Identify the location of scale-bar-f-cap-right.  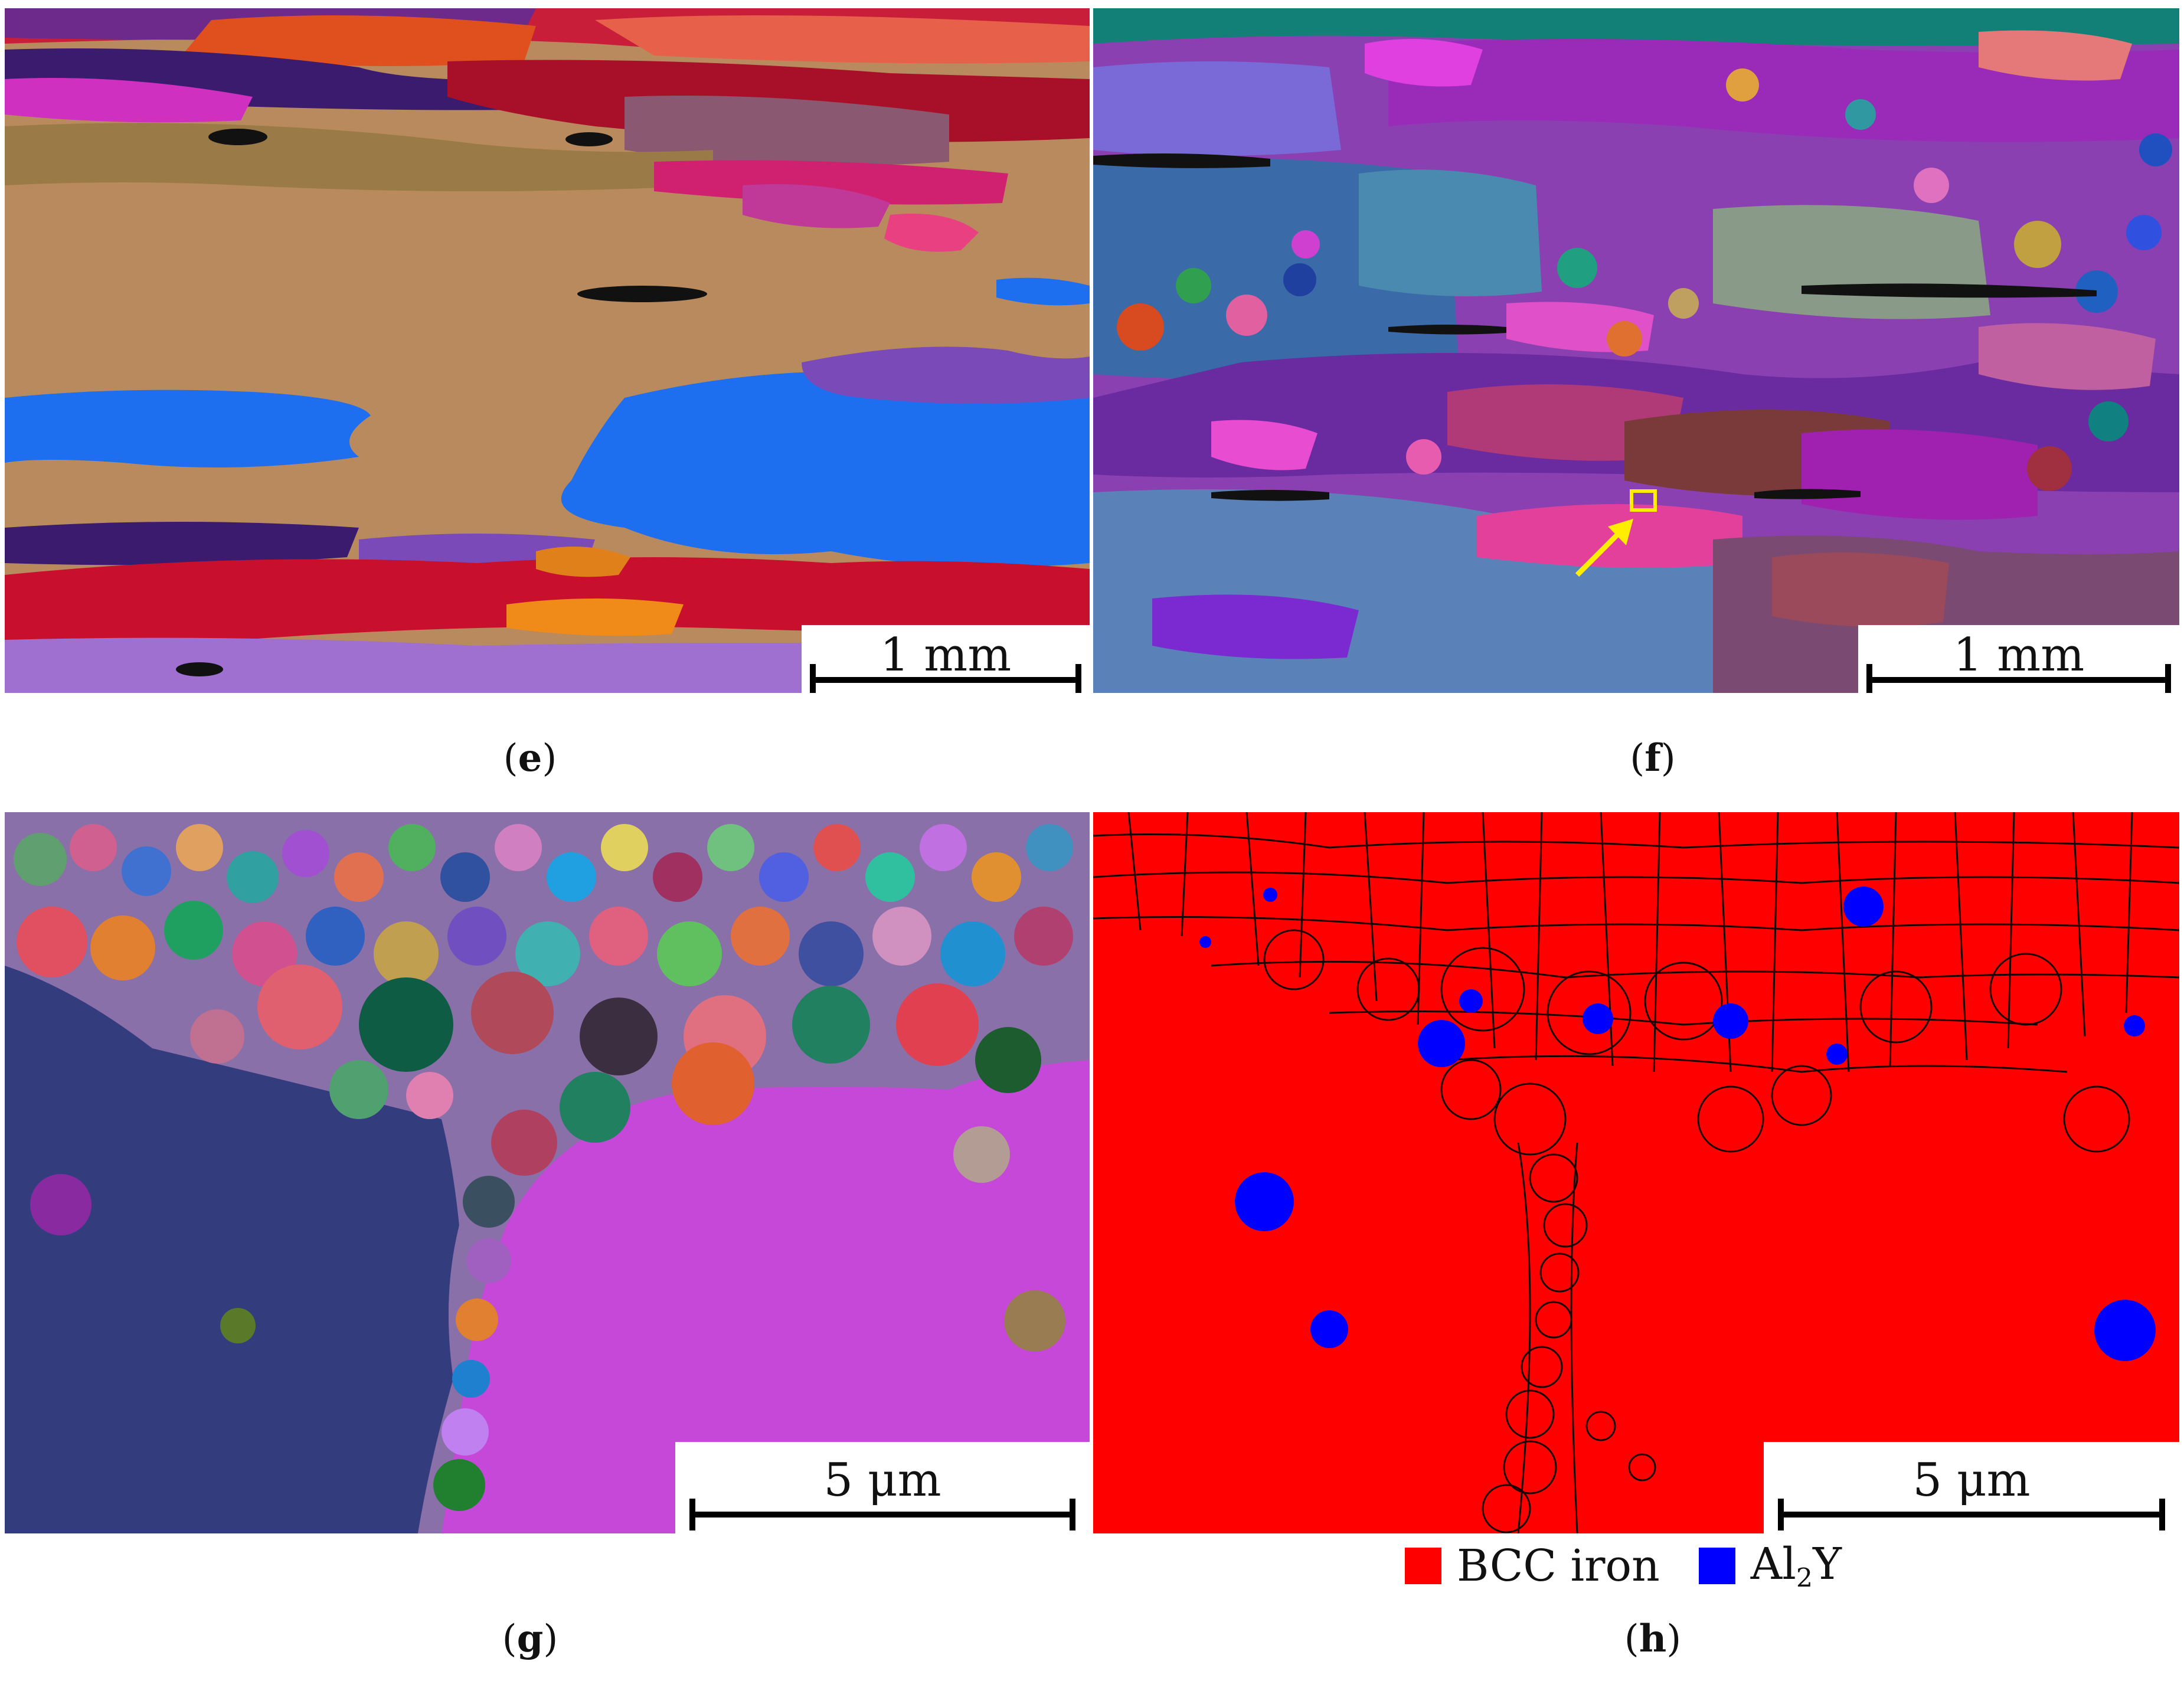
(2168, 678).